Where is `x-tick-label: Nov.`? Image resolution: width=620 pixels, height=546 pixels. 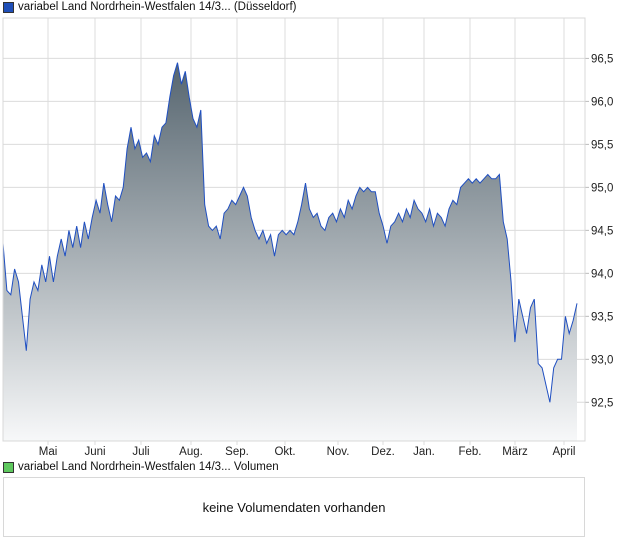 x-tick-label: Nov. is located at coordinates (338, 452).